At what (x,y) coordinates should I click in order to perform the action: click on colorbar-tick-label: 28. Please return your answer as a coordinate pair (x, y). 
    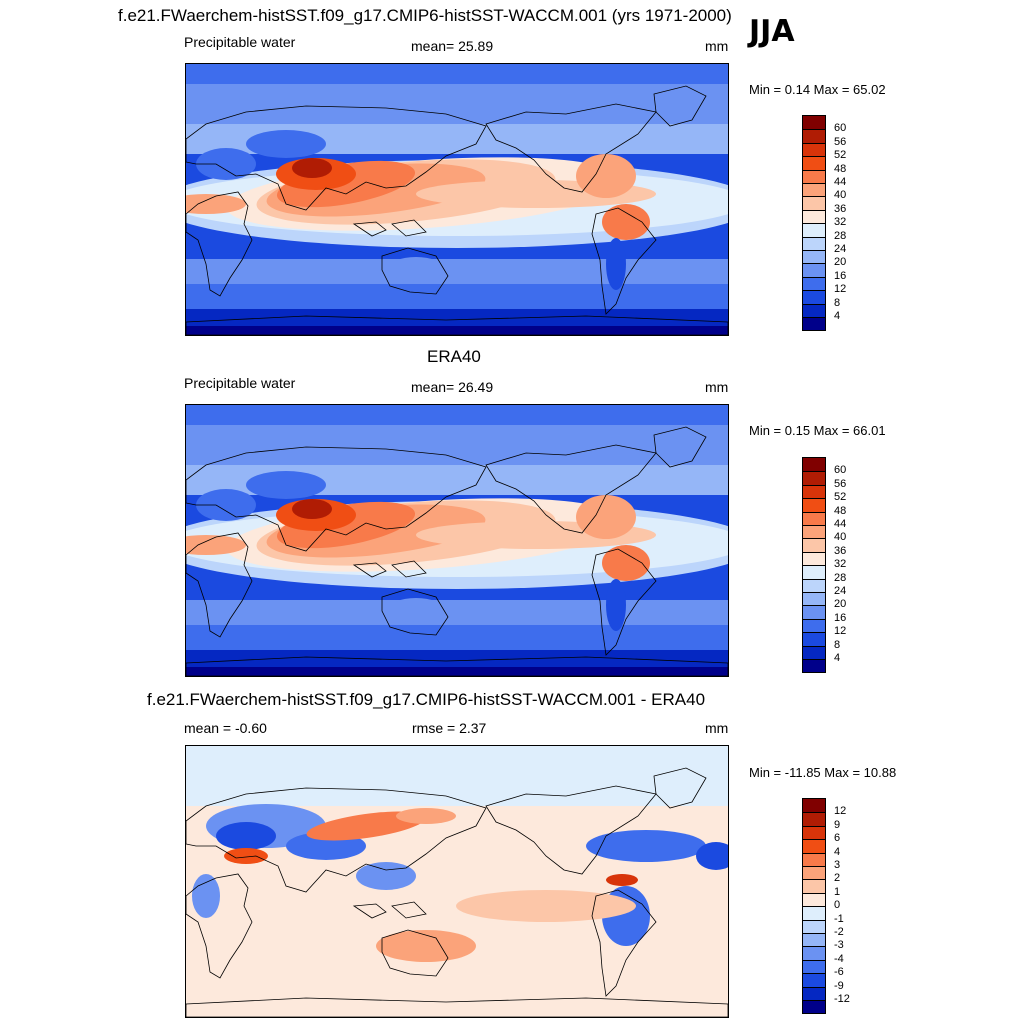
    Looking at the image, I should click on (840, 235).